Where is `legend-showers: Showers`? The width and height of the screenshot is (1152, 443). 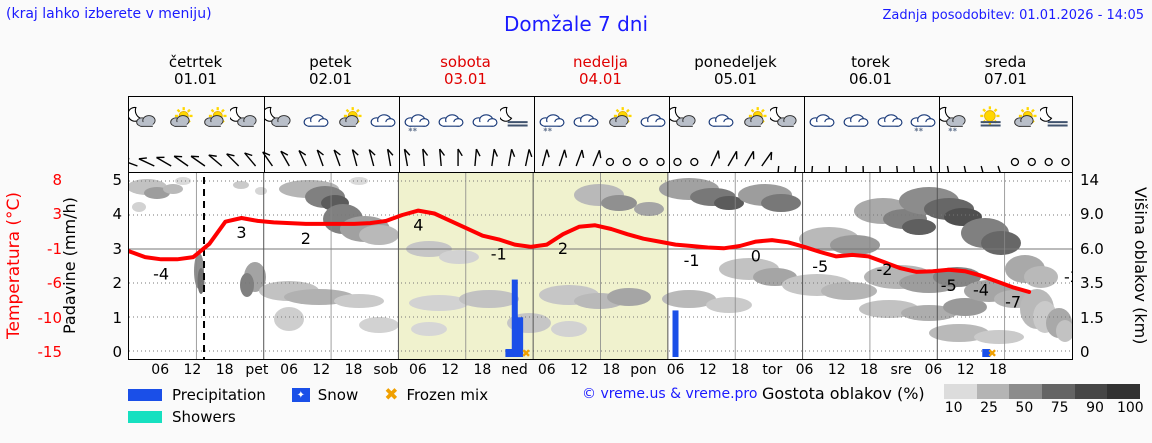
legend-showers: Showers is located at coordinates (182, 417).